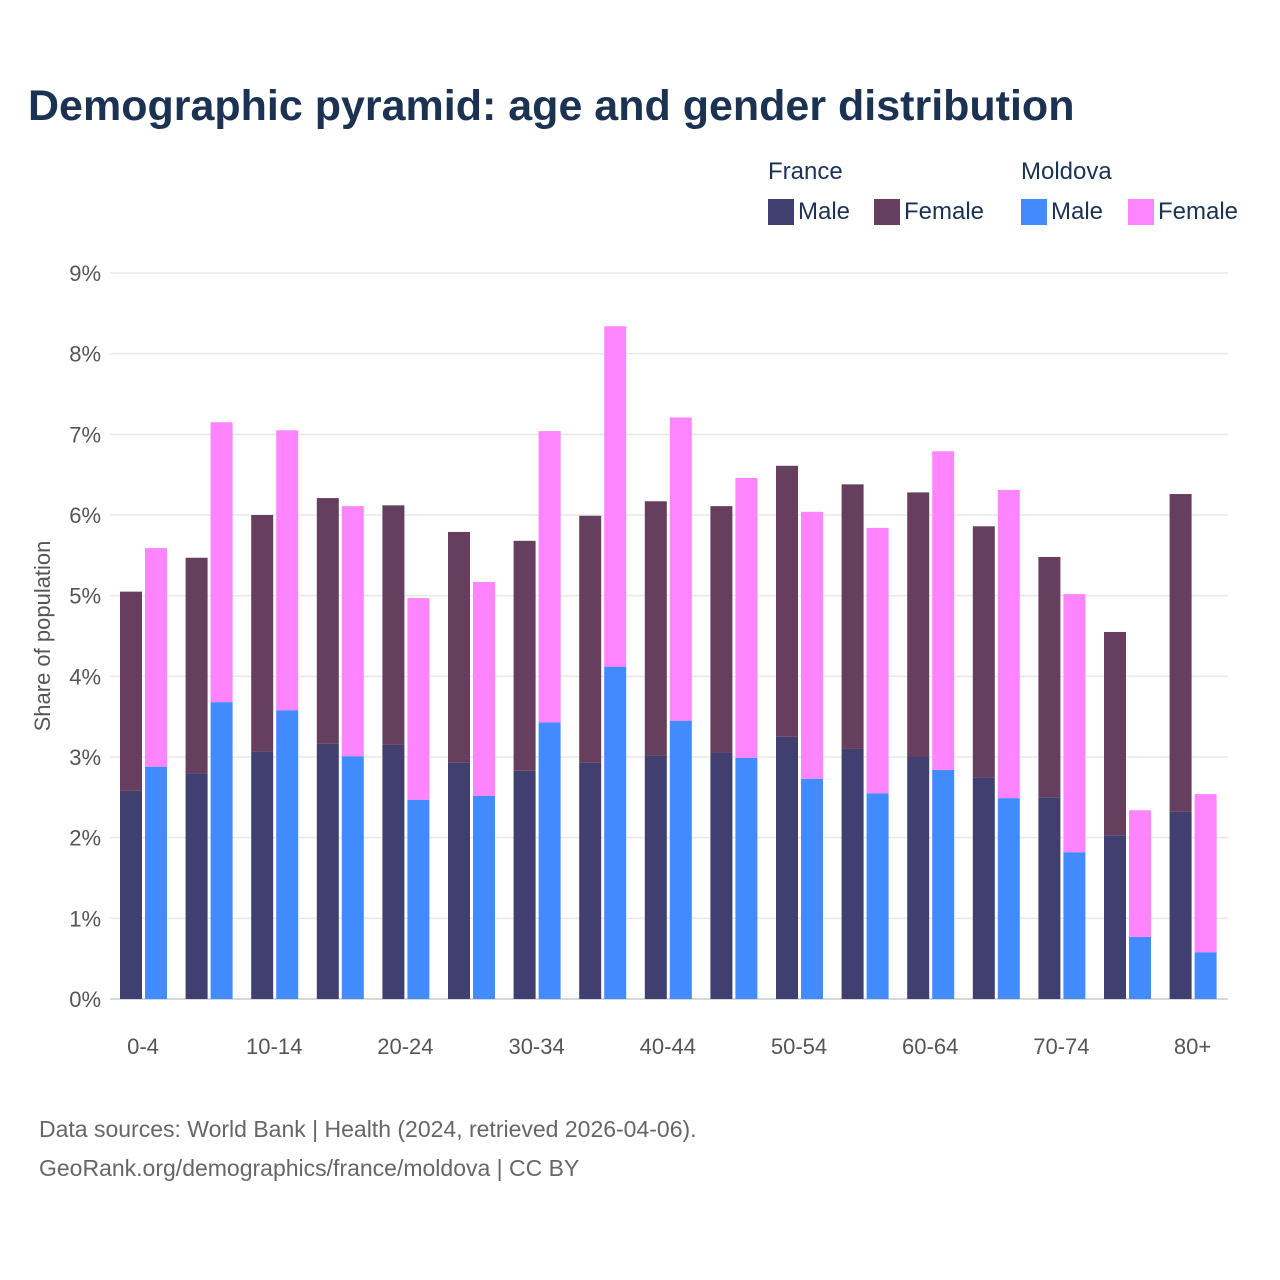  Describe the element at coordinates (85, 354) in the screenshot. I see `y-tick-label: 8%` at that location.